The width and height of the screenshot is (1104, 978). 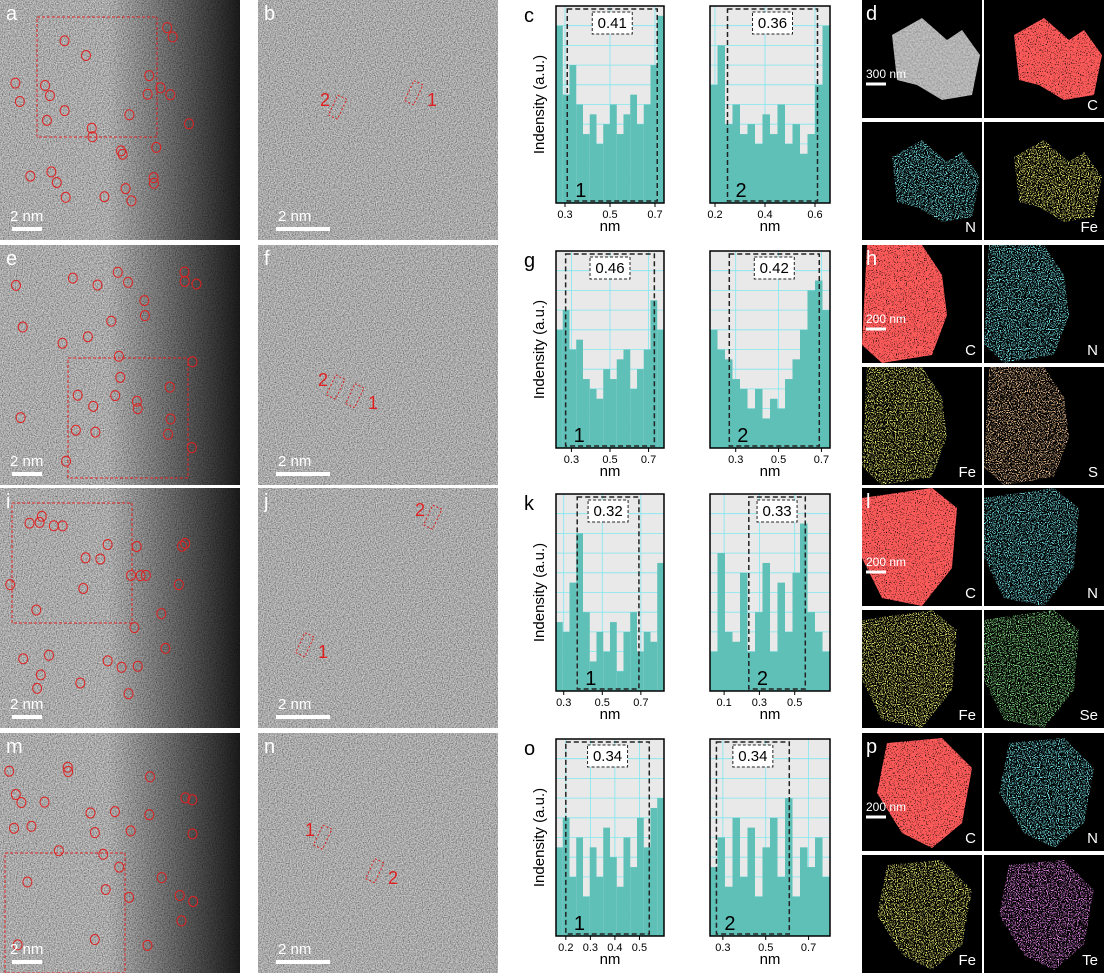 What do you see at coordinates (886, 74) in the screenshot?
I see `scale-text: 300 nm` at bounding box center [886, 74].